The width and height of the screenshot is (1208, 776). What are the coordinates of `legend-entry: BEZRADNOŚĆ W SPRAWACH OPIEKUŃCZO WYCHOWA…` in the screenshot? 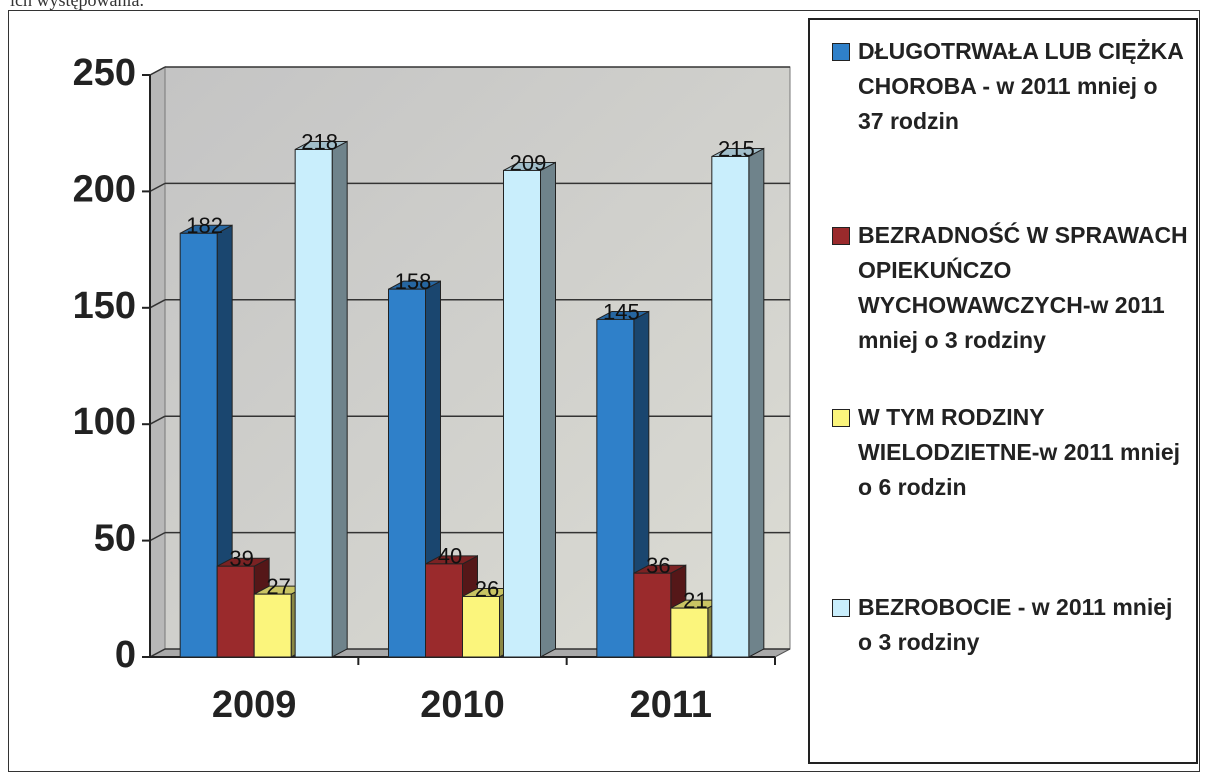 It's located at (1010, 288).